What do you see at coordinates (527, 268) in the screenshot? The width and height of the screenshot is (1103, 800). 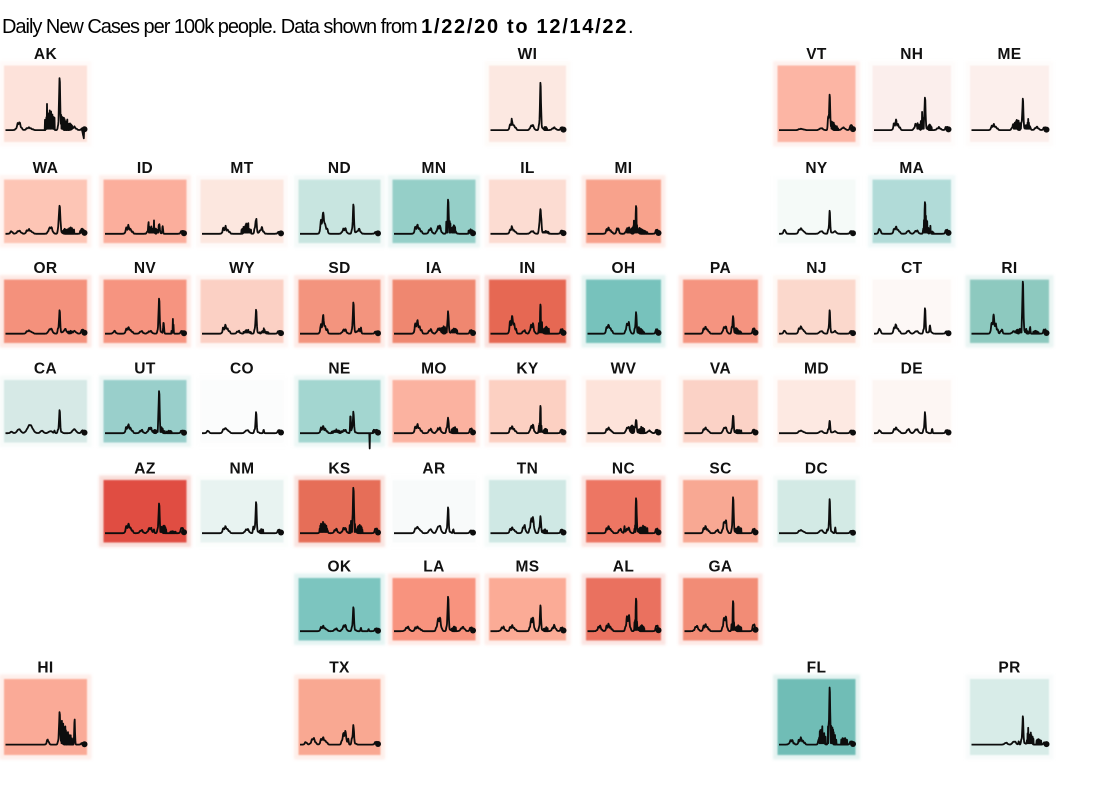 I see `svg-text: IN` at bounding box center [527, 268].